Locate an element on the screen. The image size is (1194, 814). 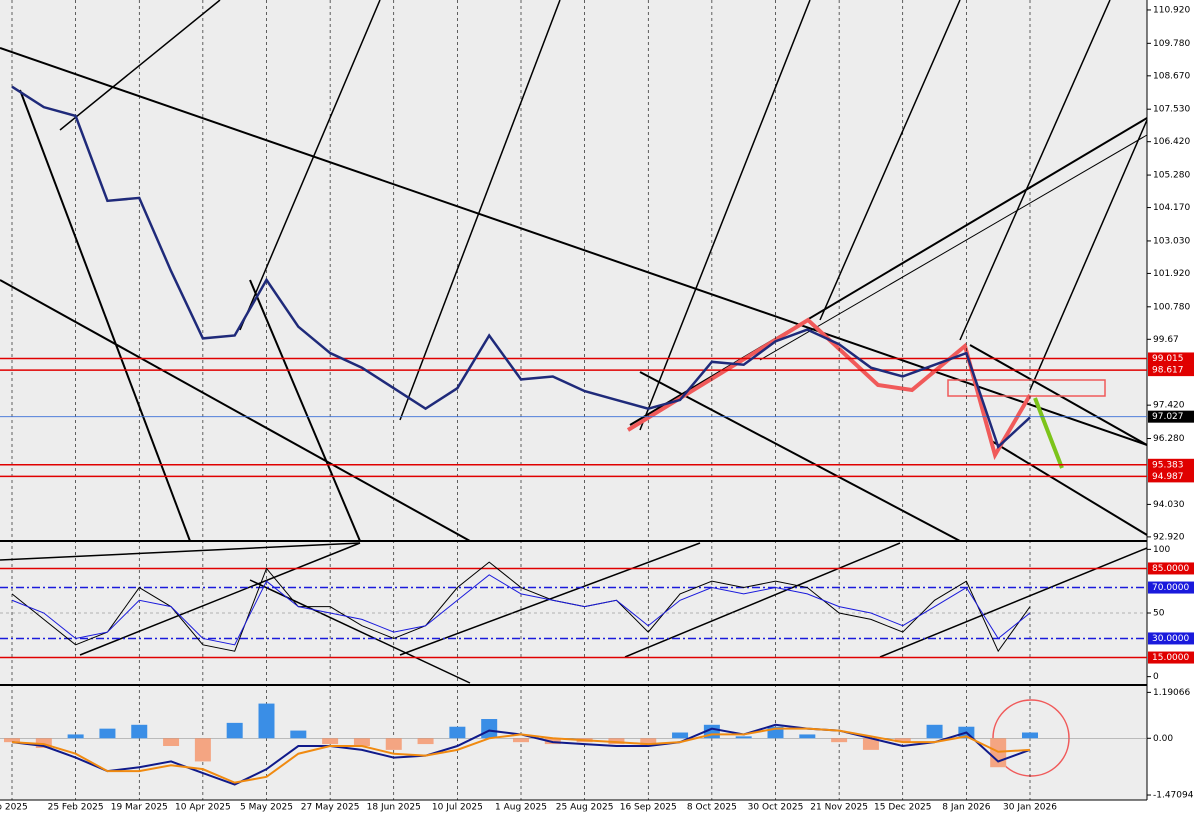
level-label: 99.015 is located at coordinates (1168, 359).